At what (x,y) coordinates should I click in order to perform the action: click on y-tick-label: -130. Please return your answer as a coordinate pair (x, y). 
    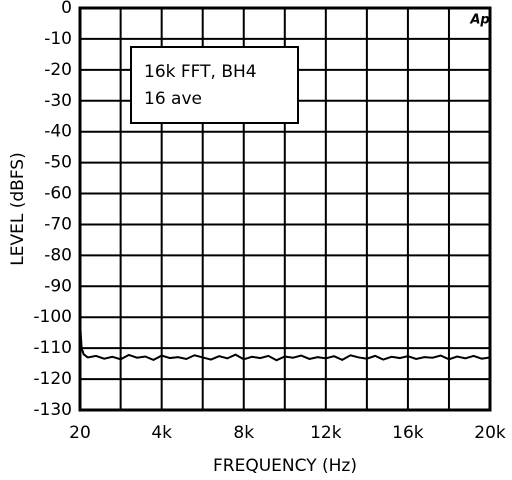
    Looking at the image, I should click on (52, 410).